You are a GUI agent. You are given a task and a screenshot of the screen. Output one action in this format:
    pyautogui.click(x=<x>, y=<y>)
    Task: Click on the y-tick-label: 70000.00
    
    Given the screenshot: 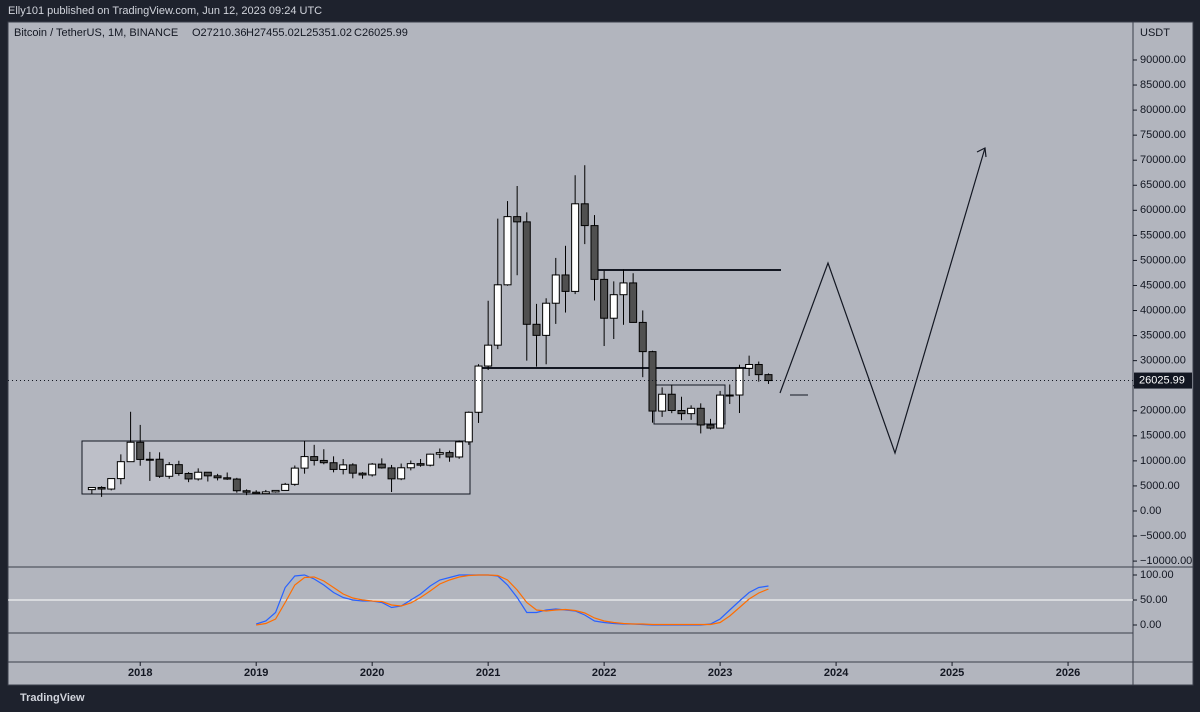 What is the action you would take?
    pyautogui.click(x=1163, y=160)
    